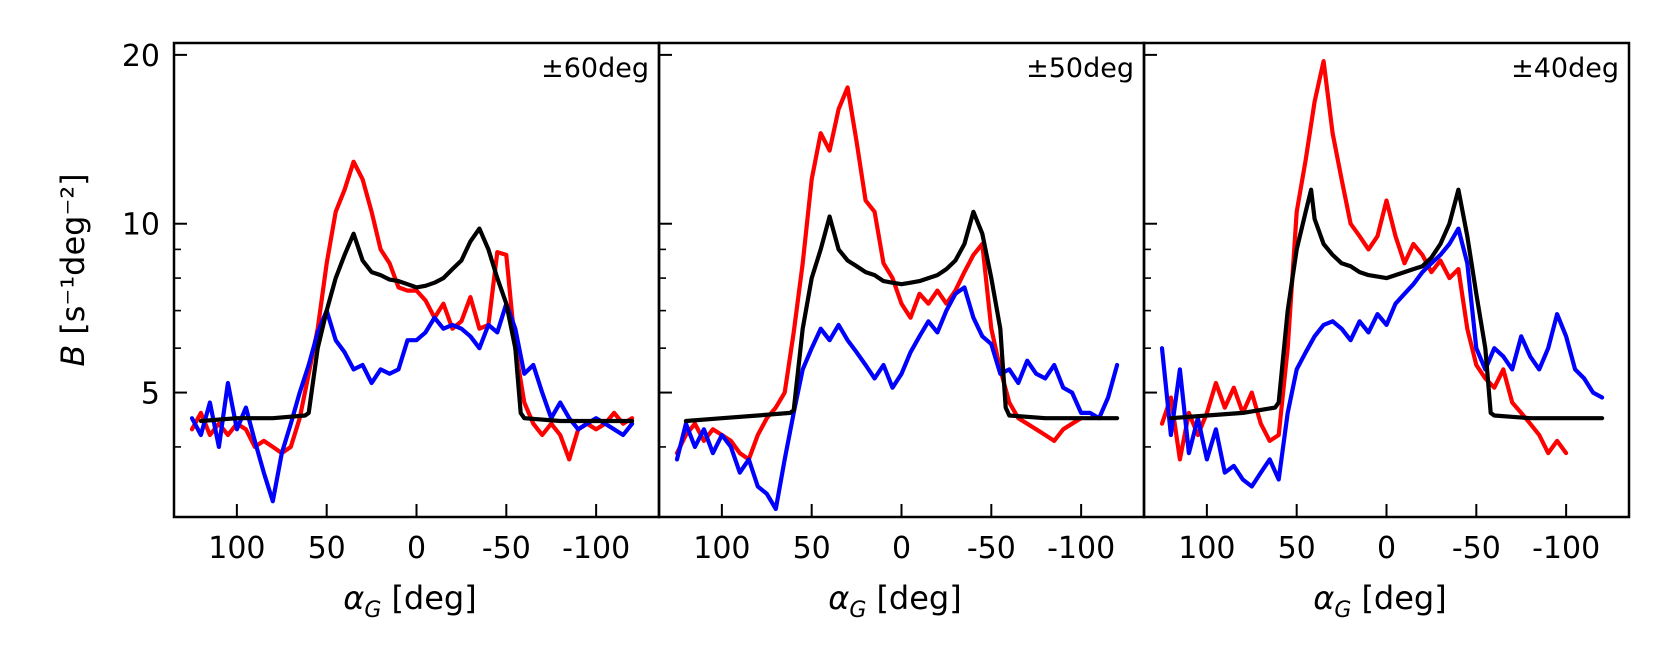 This screenshot has width=1662, height=670. I want to click on y-axis-title: B [s⁻¹deg⁻²], so click(73, 269).